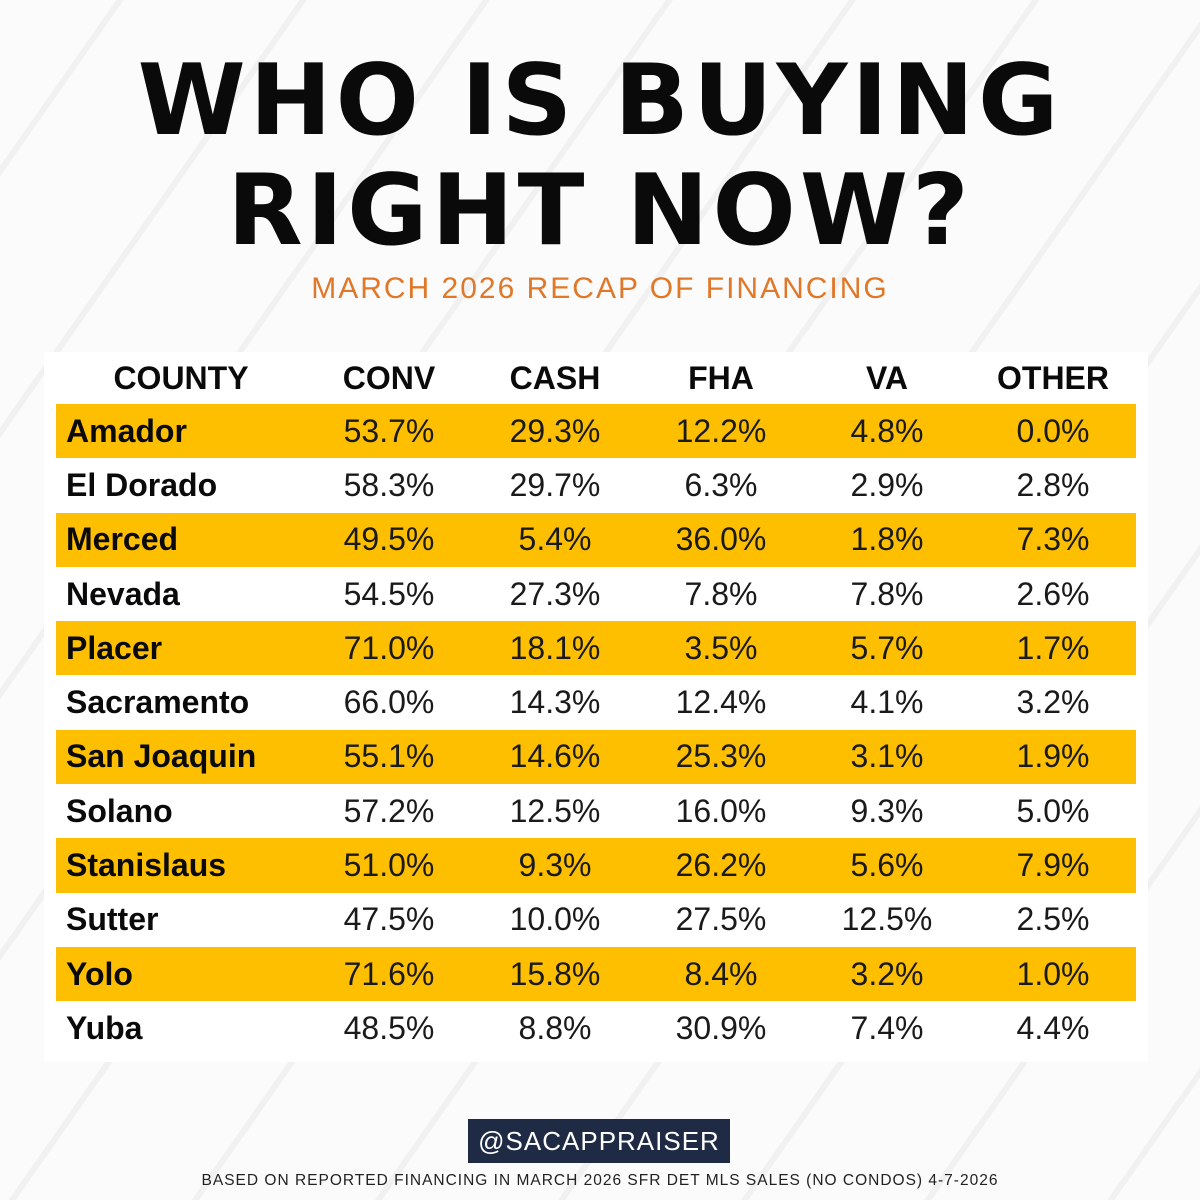 The height and width of the screenshot is (1200, 1200). What do you see at coordinates (123, 593) in the screenshot?
I see `county-name: Nevada` at bounding box center [123, 593].